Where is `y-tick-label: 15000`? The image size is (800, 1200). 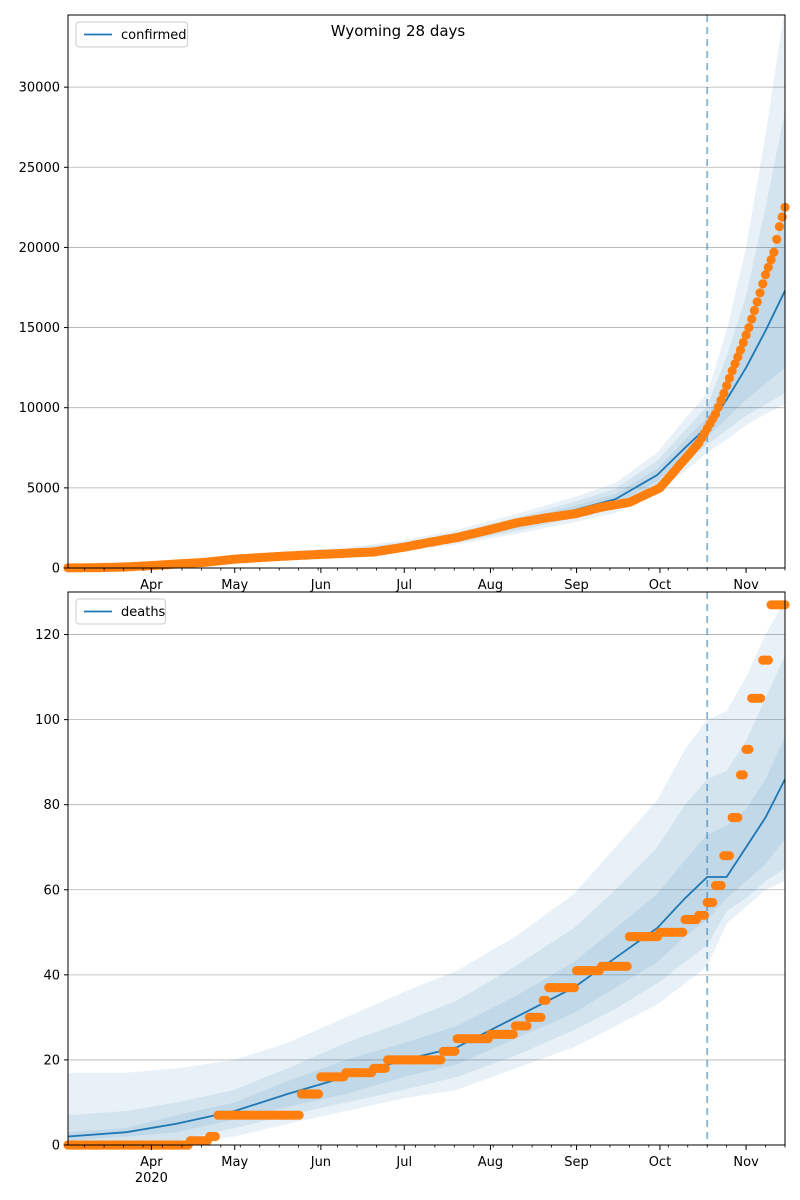 y-tick-label: 15000 is located at coordinates (39, 328).